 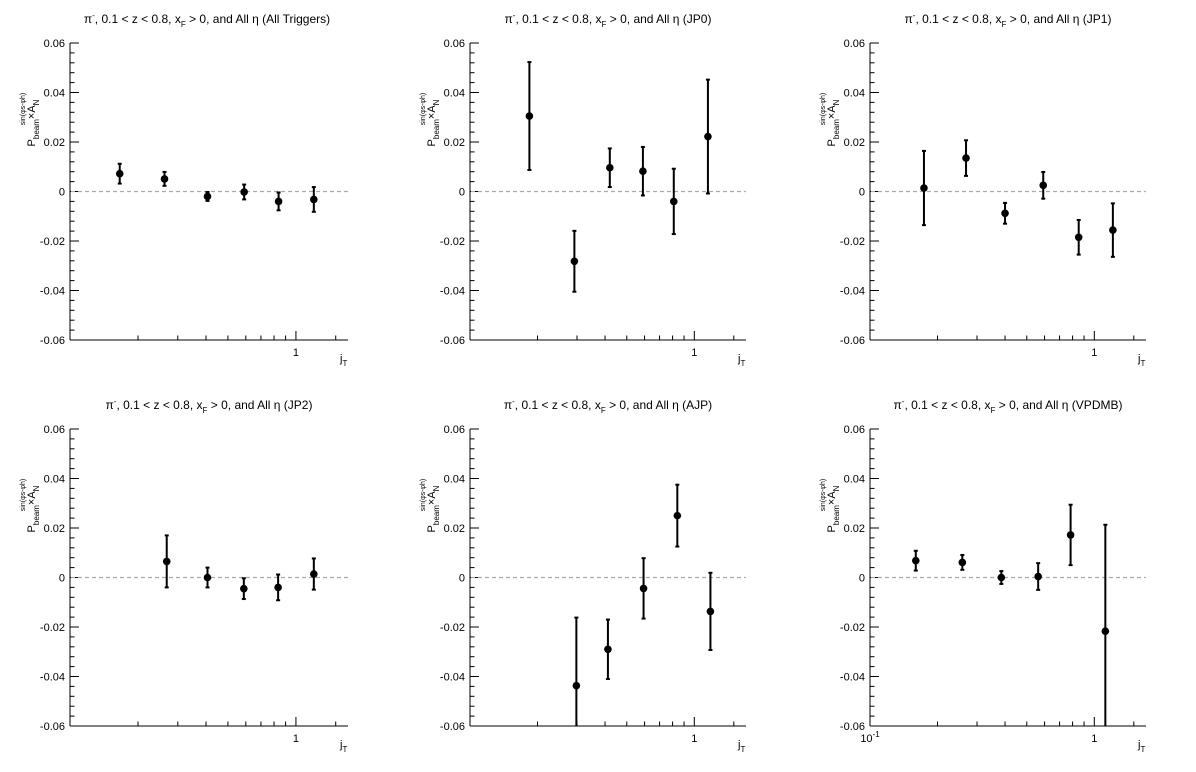 What do you see at coordinates (259, 405) in the screenshot?
I see `title-text-part: > 0, and All η (JP2)` at bounding box center [259, 405].